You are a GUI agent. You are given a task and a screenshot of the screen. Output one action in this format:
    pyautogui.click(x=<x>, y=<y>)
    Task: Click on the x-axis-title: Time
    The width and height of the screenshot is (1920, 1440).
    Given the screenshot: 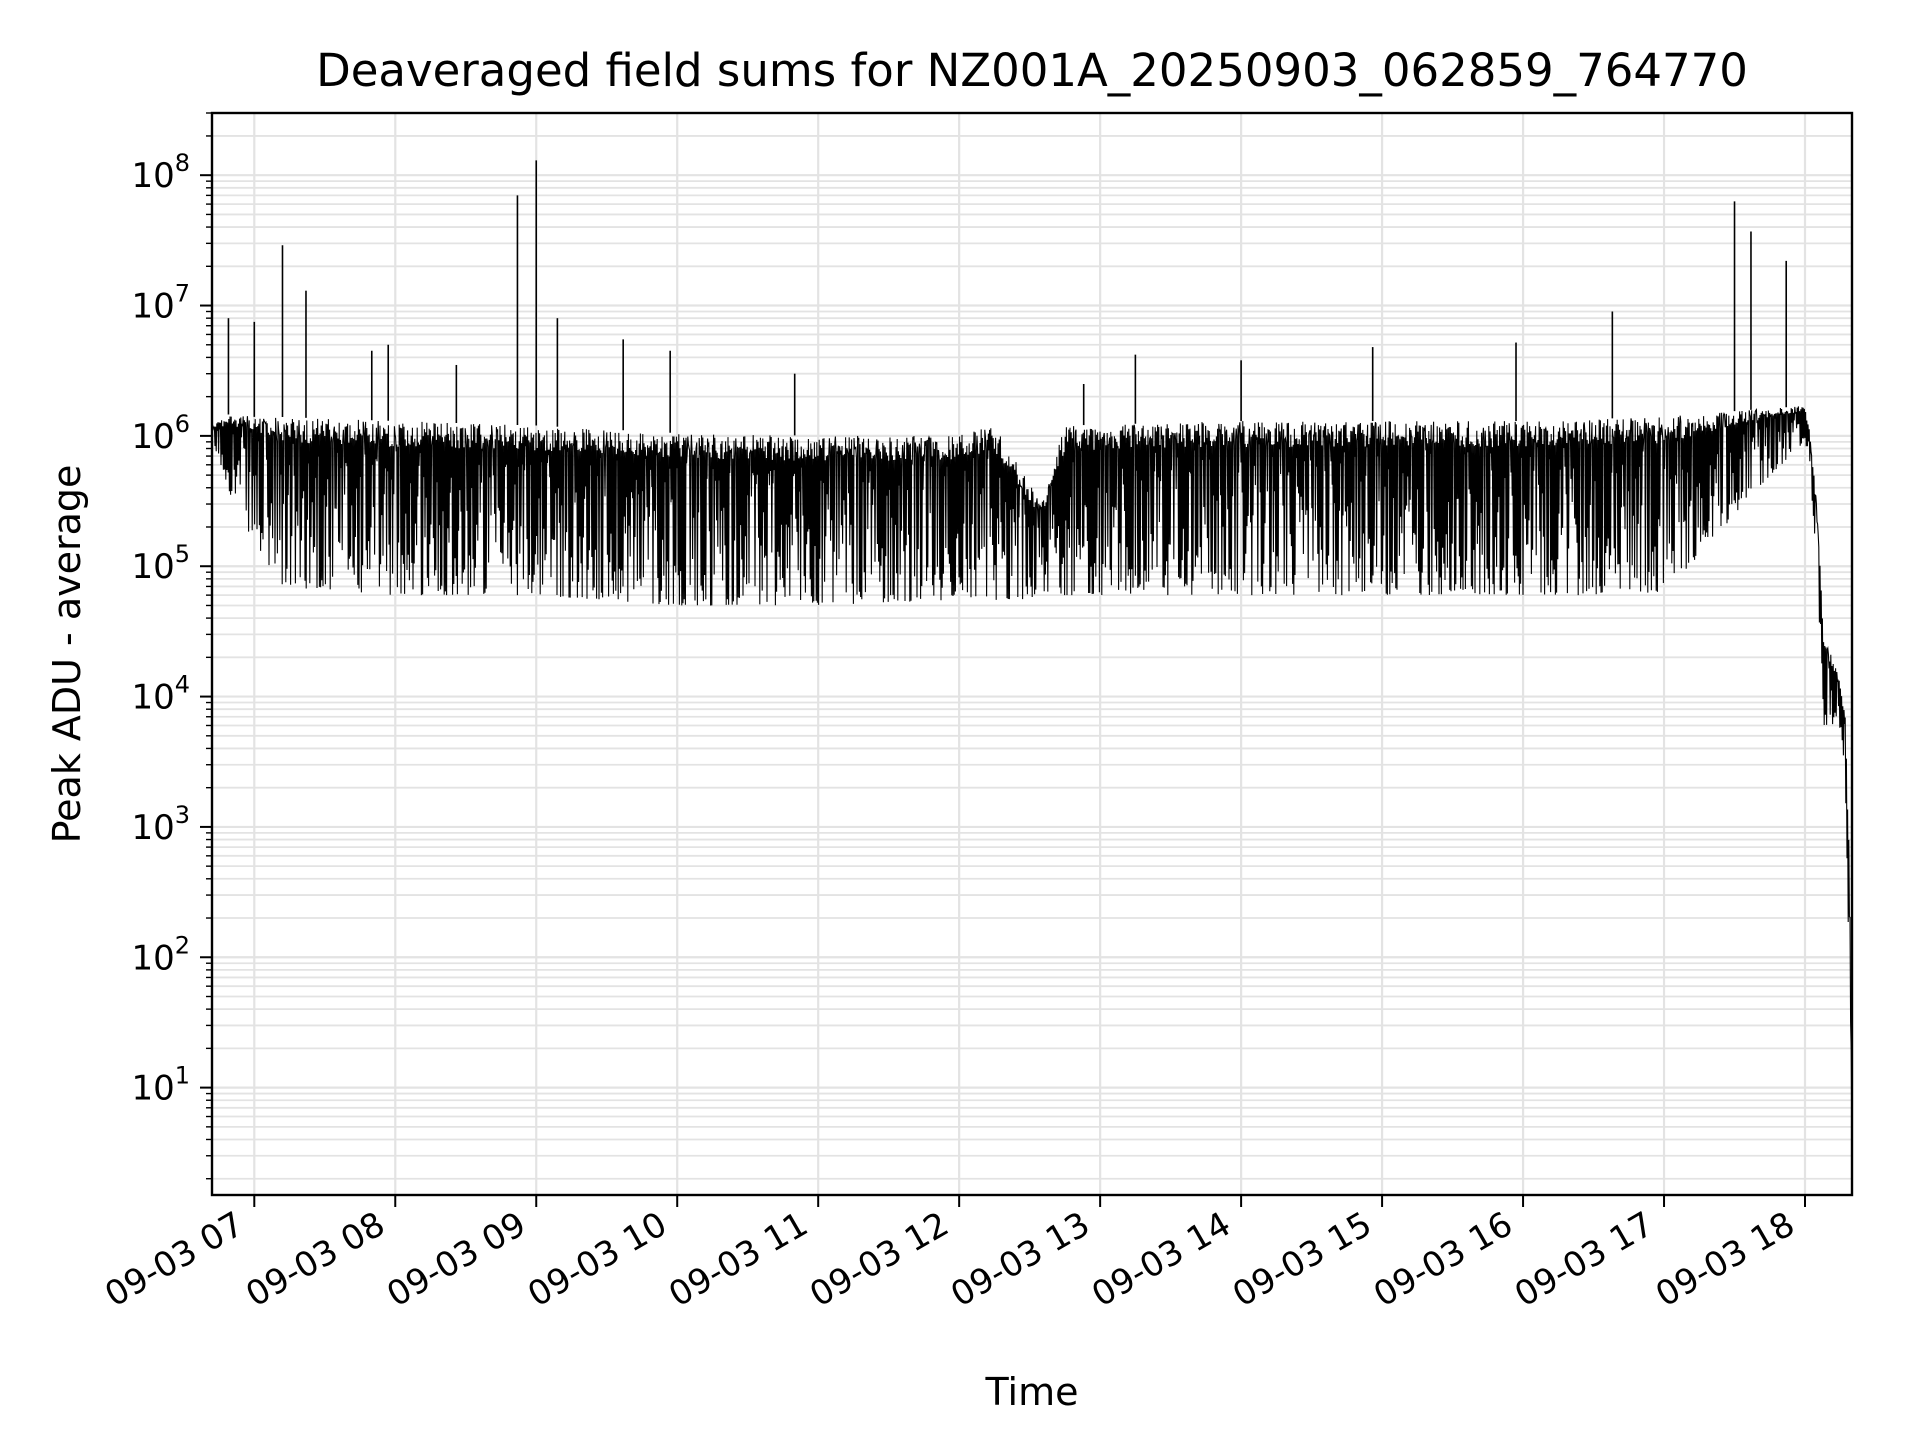 What is the action you would take?
    pyautogui.click(x=1032, y=1392)
    